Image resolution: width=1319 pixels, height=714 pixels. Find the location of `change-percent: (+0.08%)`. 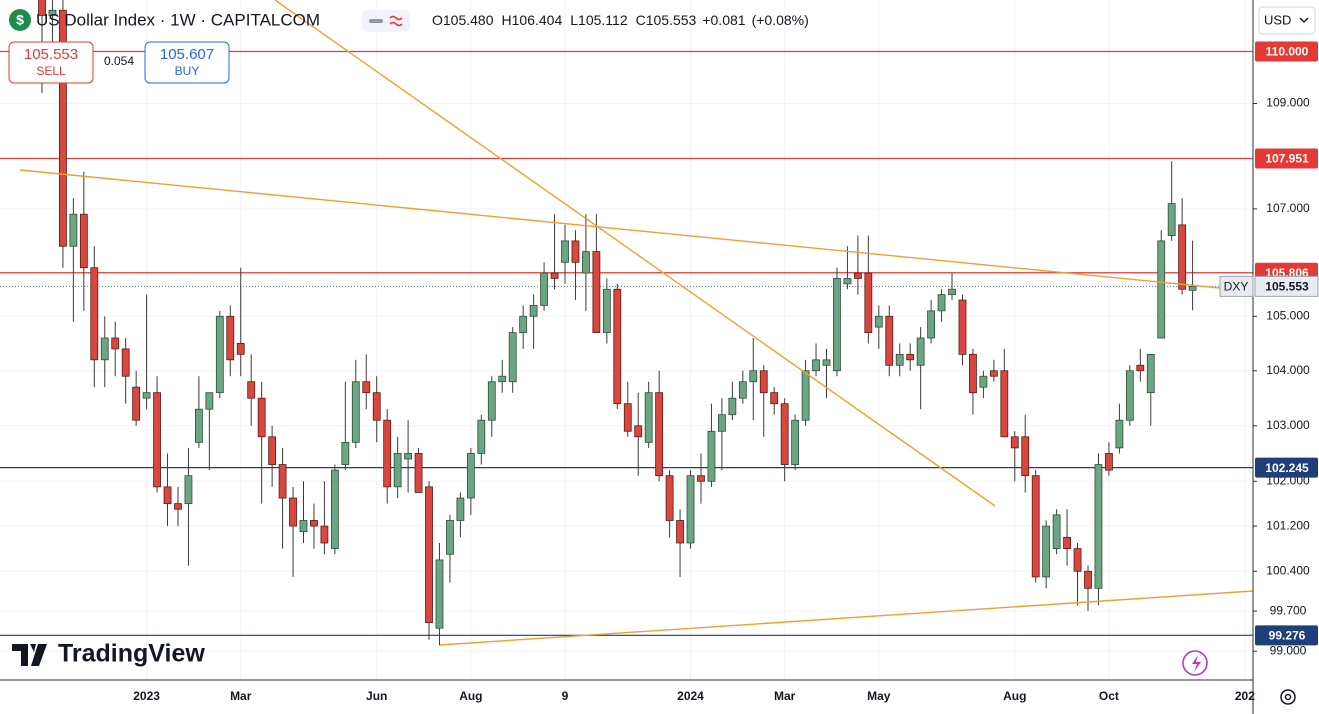

change-percent: (+0.08%) is located at coordinates (780, 20).